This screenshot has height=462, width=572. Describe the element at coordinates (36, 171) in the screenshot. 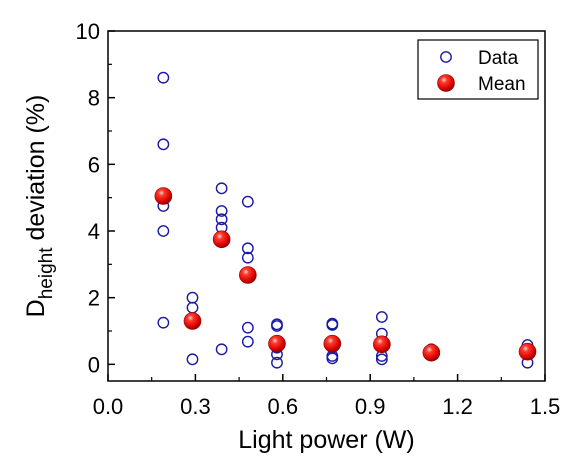

I see `y-title-rest: deviation (%)` at that location.